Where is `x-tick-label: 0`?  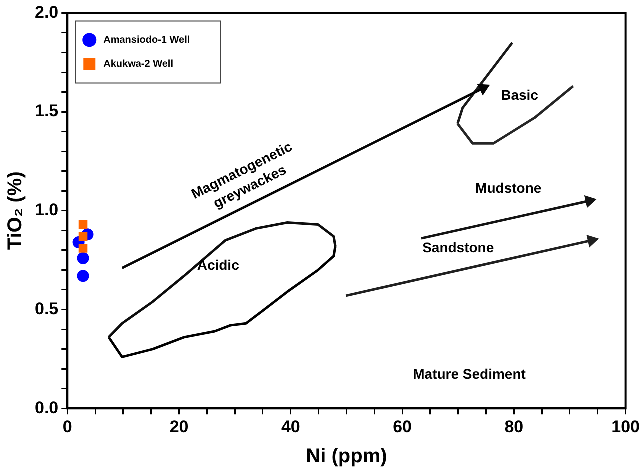 x-tick-label: 0 is located at coordinates (67, 426).